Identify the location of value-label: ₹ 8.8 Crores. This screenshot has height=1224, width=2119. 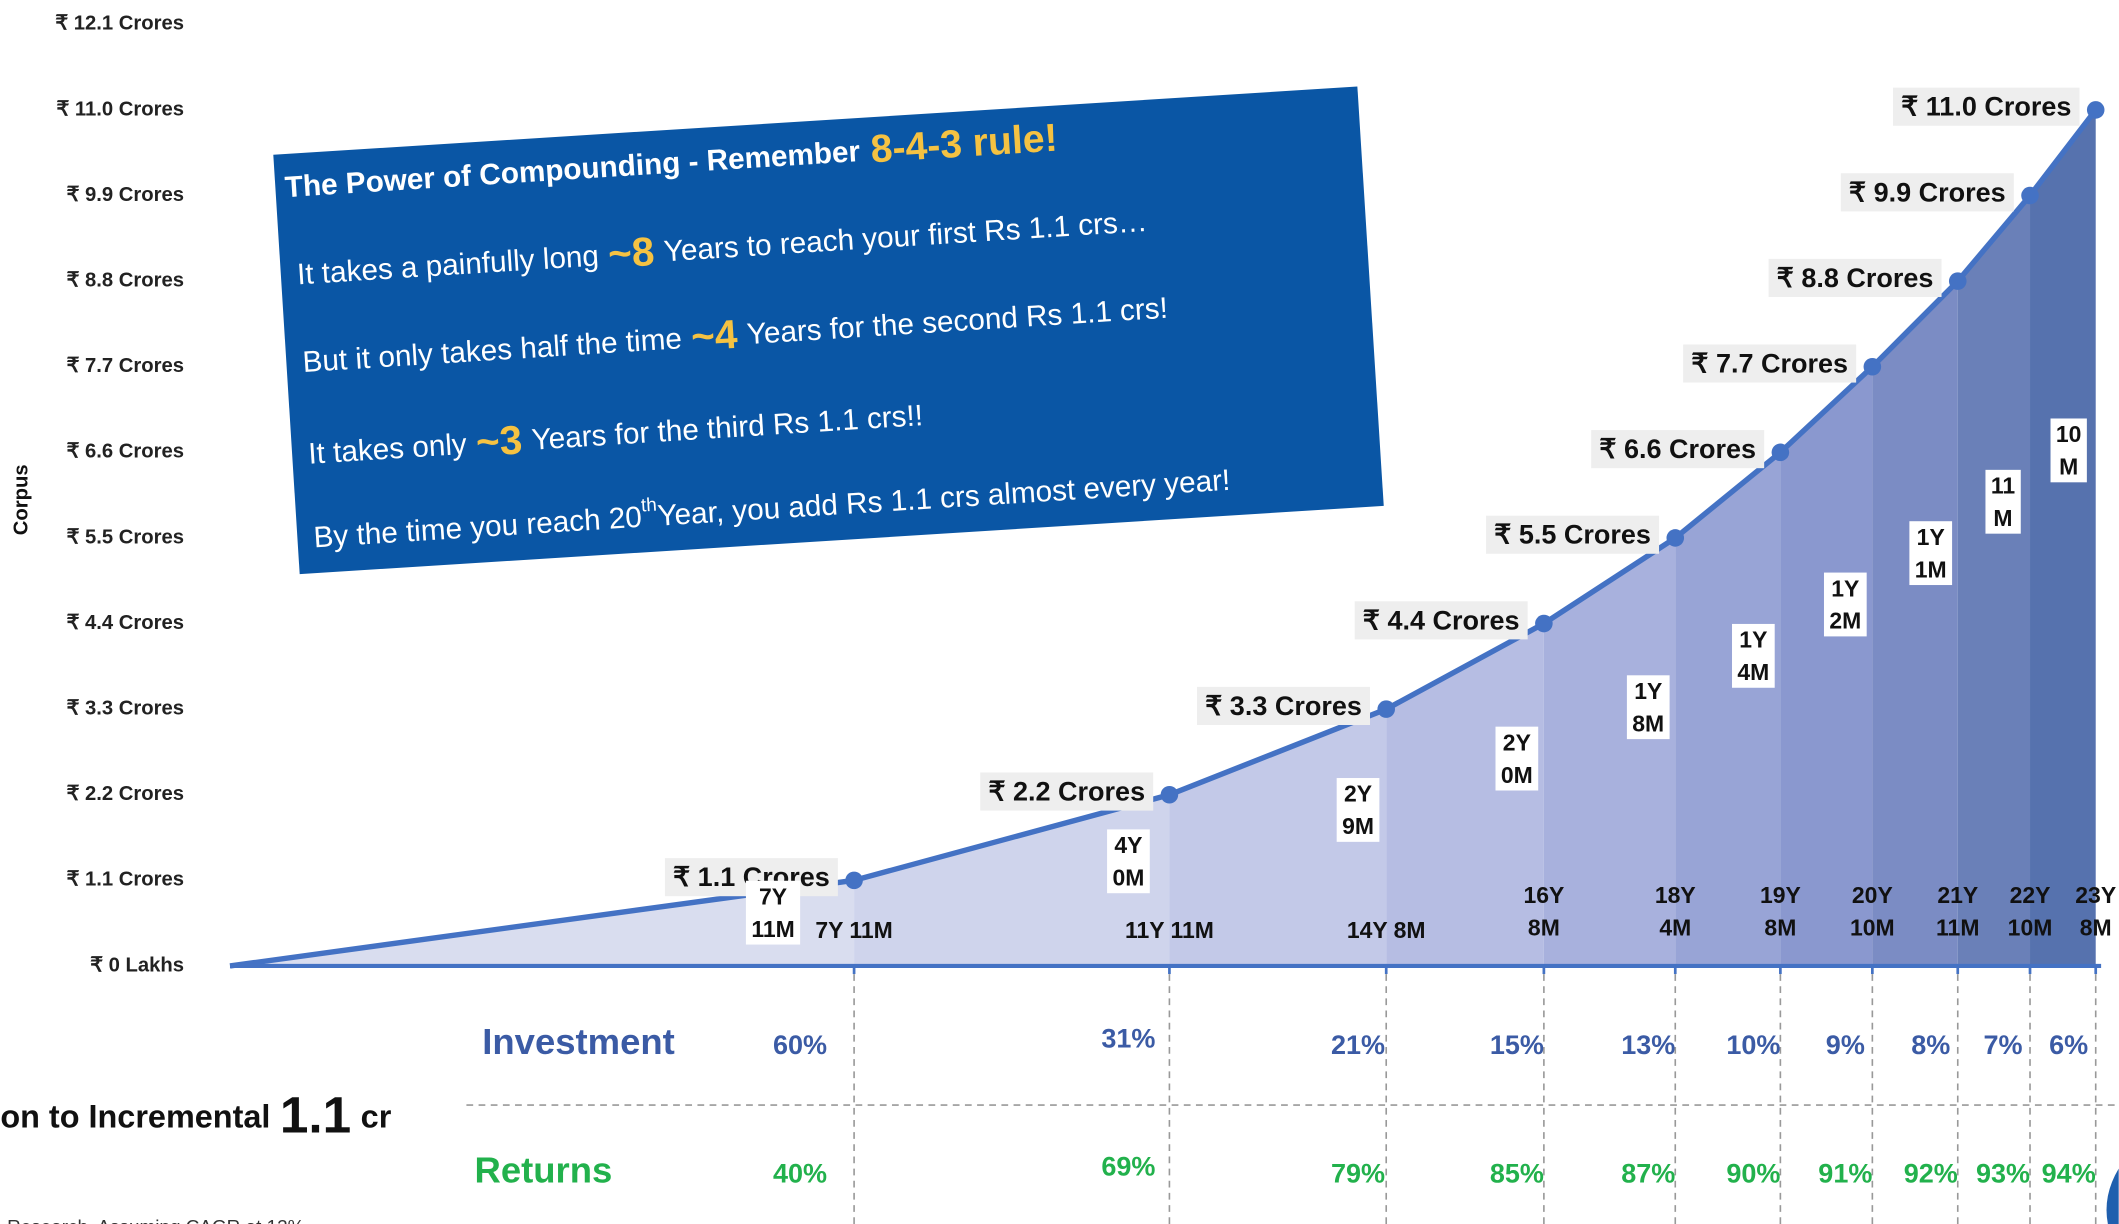
(1855, 278).